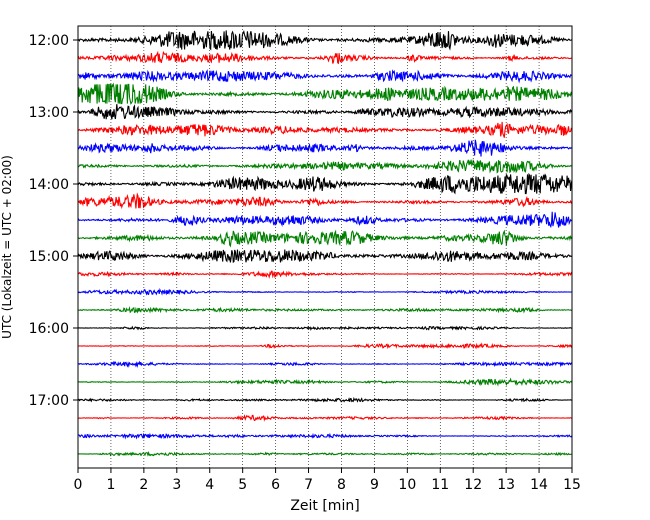  What do you see at coordinates (49, 329) in the screenshot?
I see `y-tick-label: 16:00` at bounding box center [49, 329].